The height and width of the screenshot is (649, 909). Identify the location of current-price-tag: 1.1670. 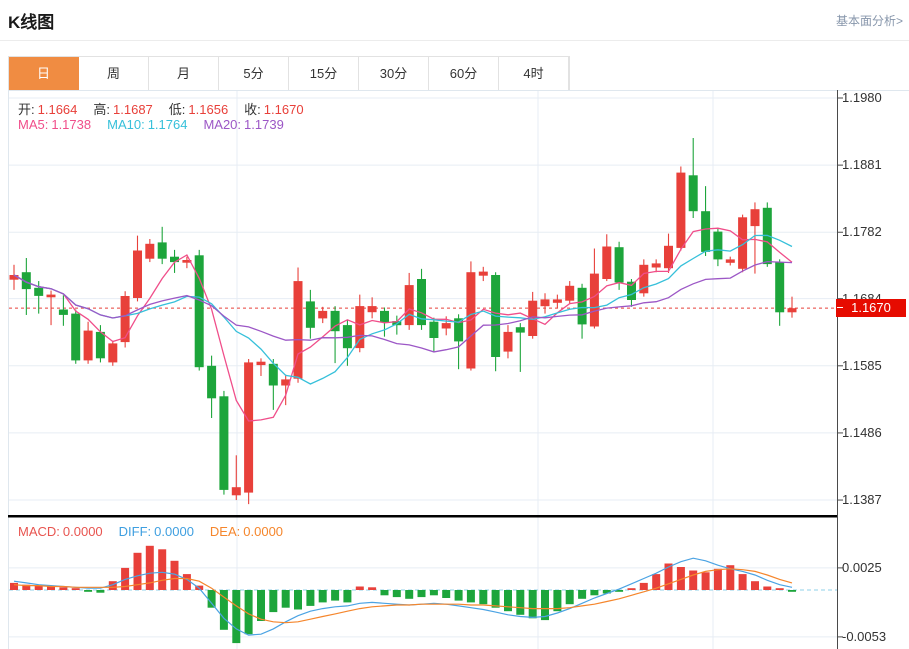
(871, 308).